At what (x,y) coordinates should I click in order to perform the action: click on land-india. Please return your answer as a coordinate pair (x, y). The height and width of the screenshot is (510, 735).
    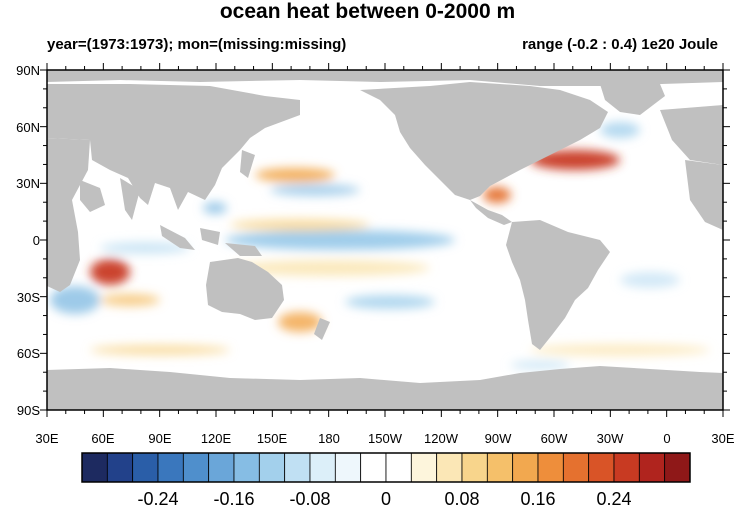
    Looking at the image, I should click on (130, 199).